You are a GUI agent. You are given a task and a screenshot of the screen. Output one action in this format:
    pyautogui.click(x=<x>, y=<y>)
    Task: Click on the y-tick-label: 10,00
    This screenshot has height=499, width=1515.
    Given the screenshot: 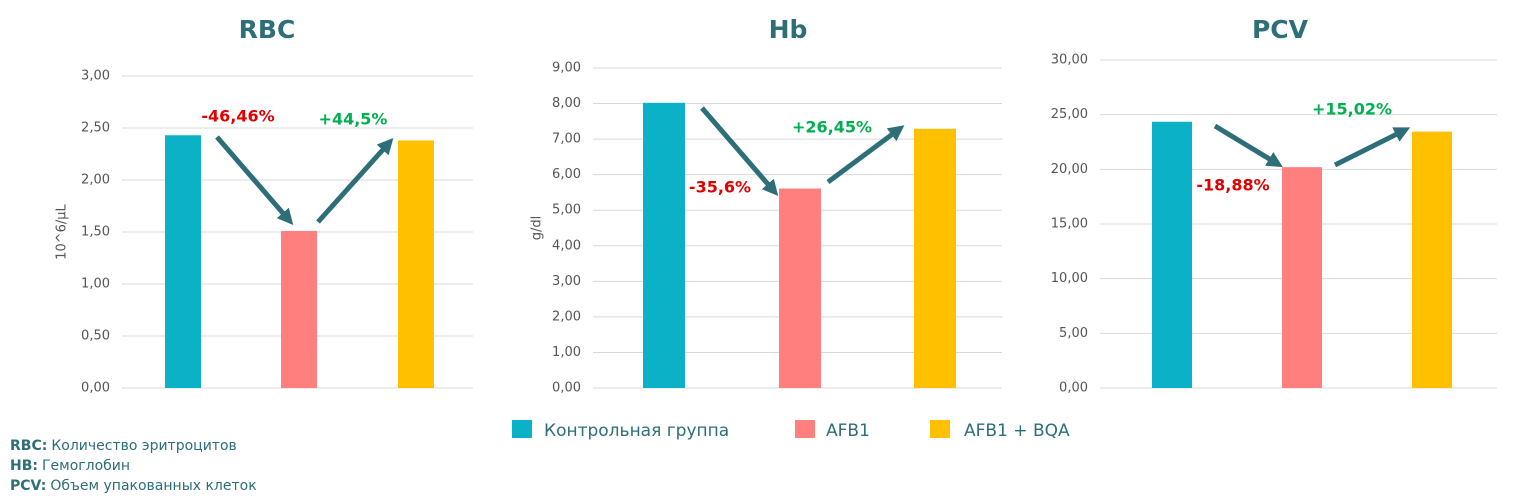 What is the action you would take?
    pyautogui.click(x=1069, y=278)
    